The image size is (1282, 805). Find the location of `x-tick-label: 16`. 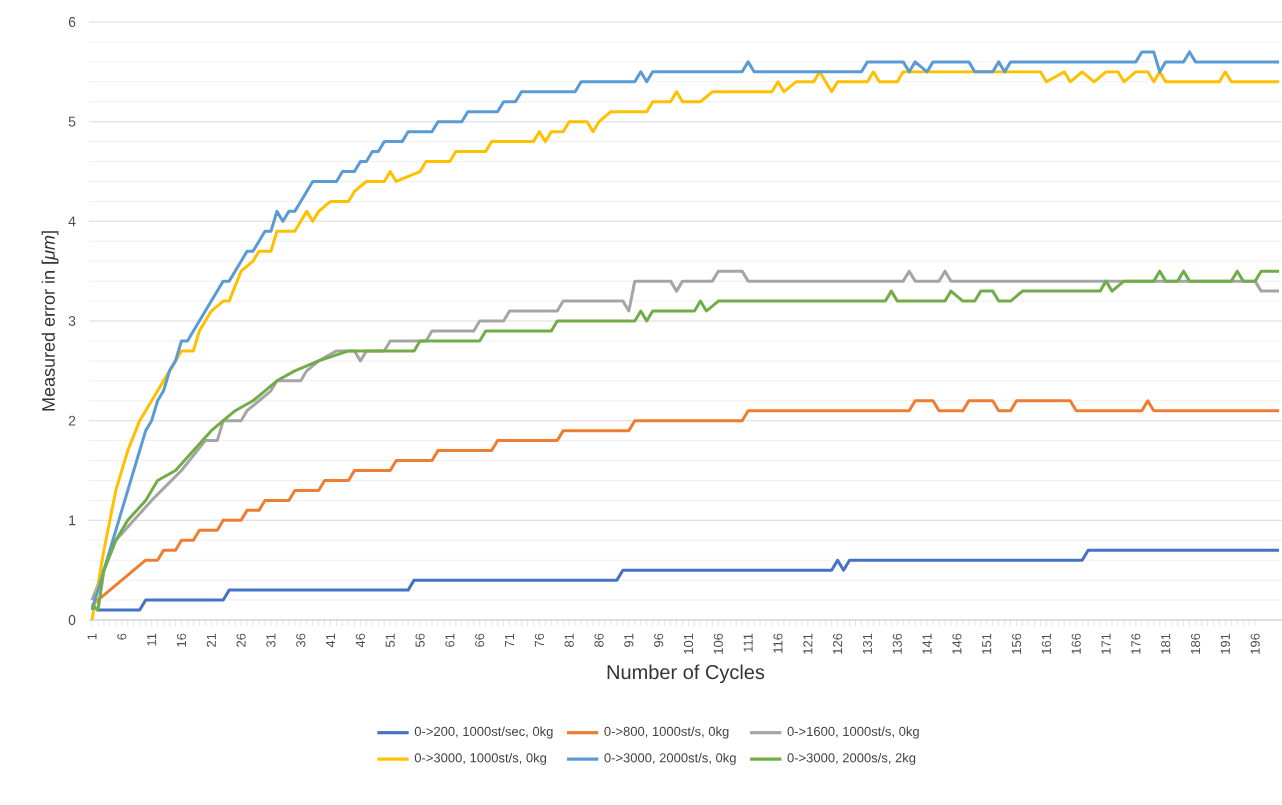

x-tick-label: 16 is located at coordinates (181, 640).